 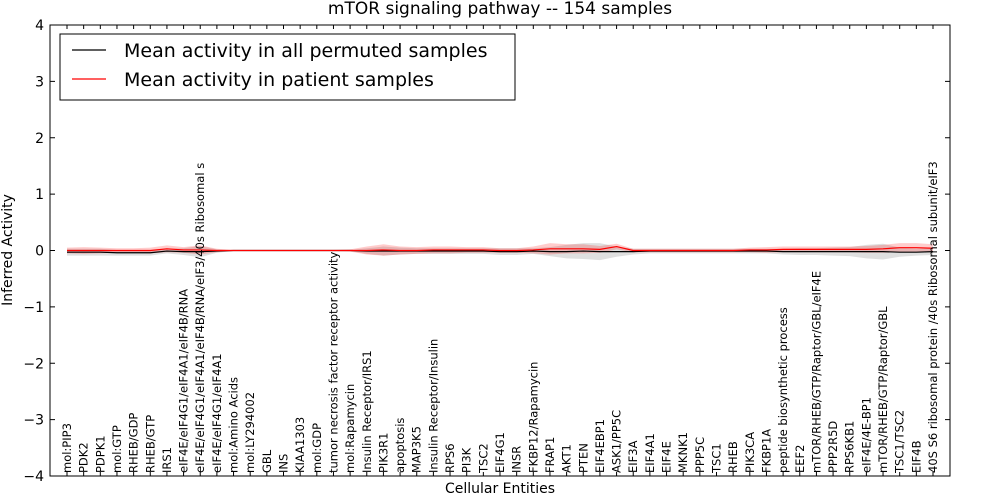 What do you see at coordinates (633, 456) in the screenshot?
I see `x-tick-label: EIF3A` at bounding box center [633, 456].